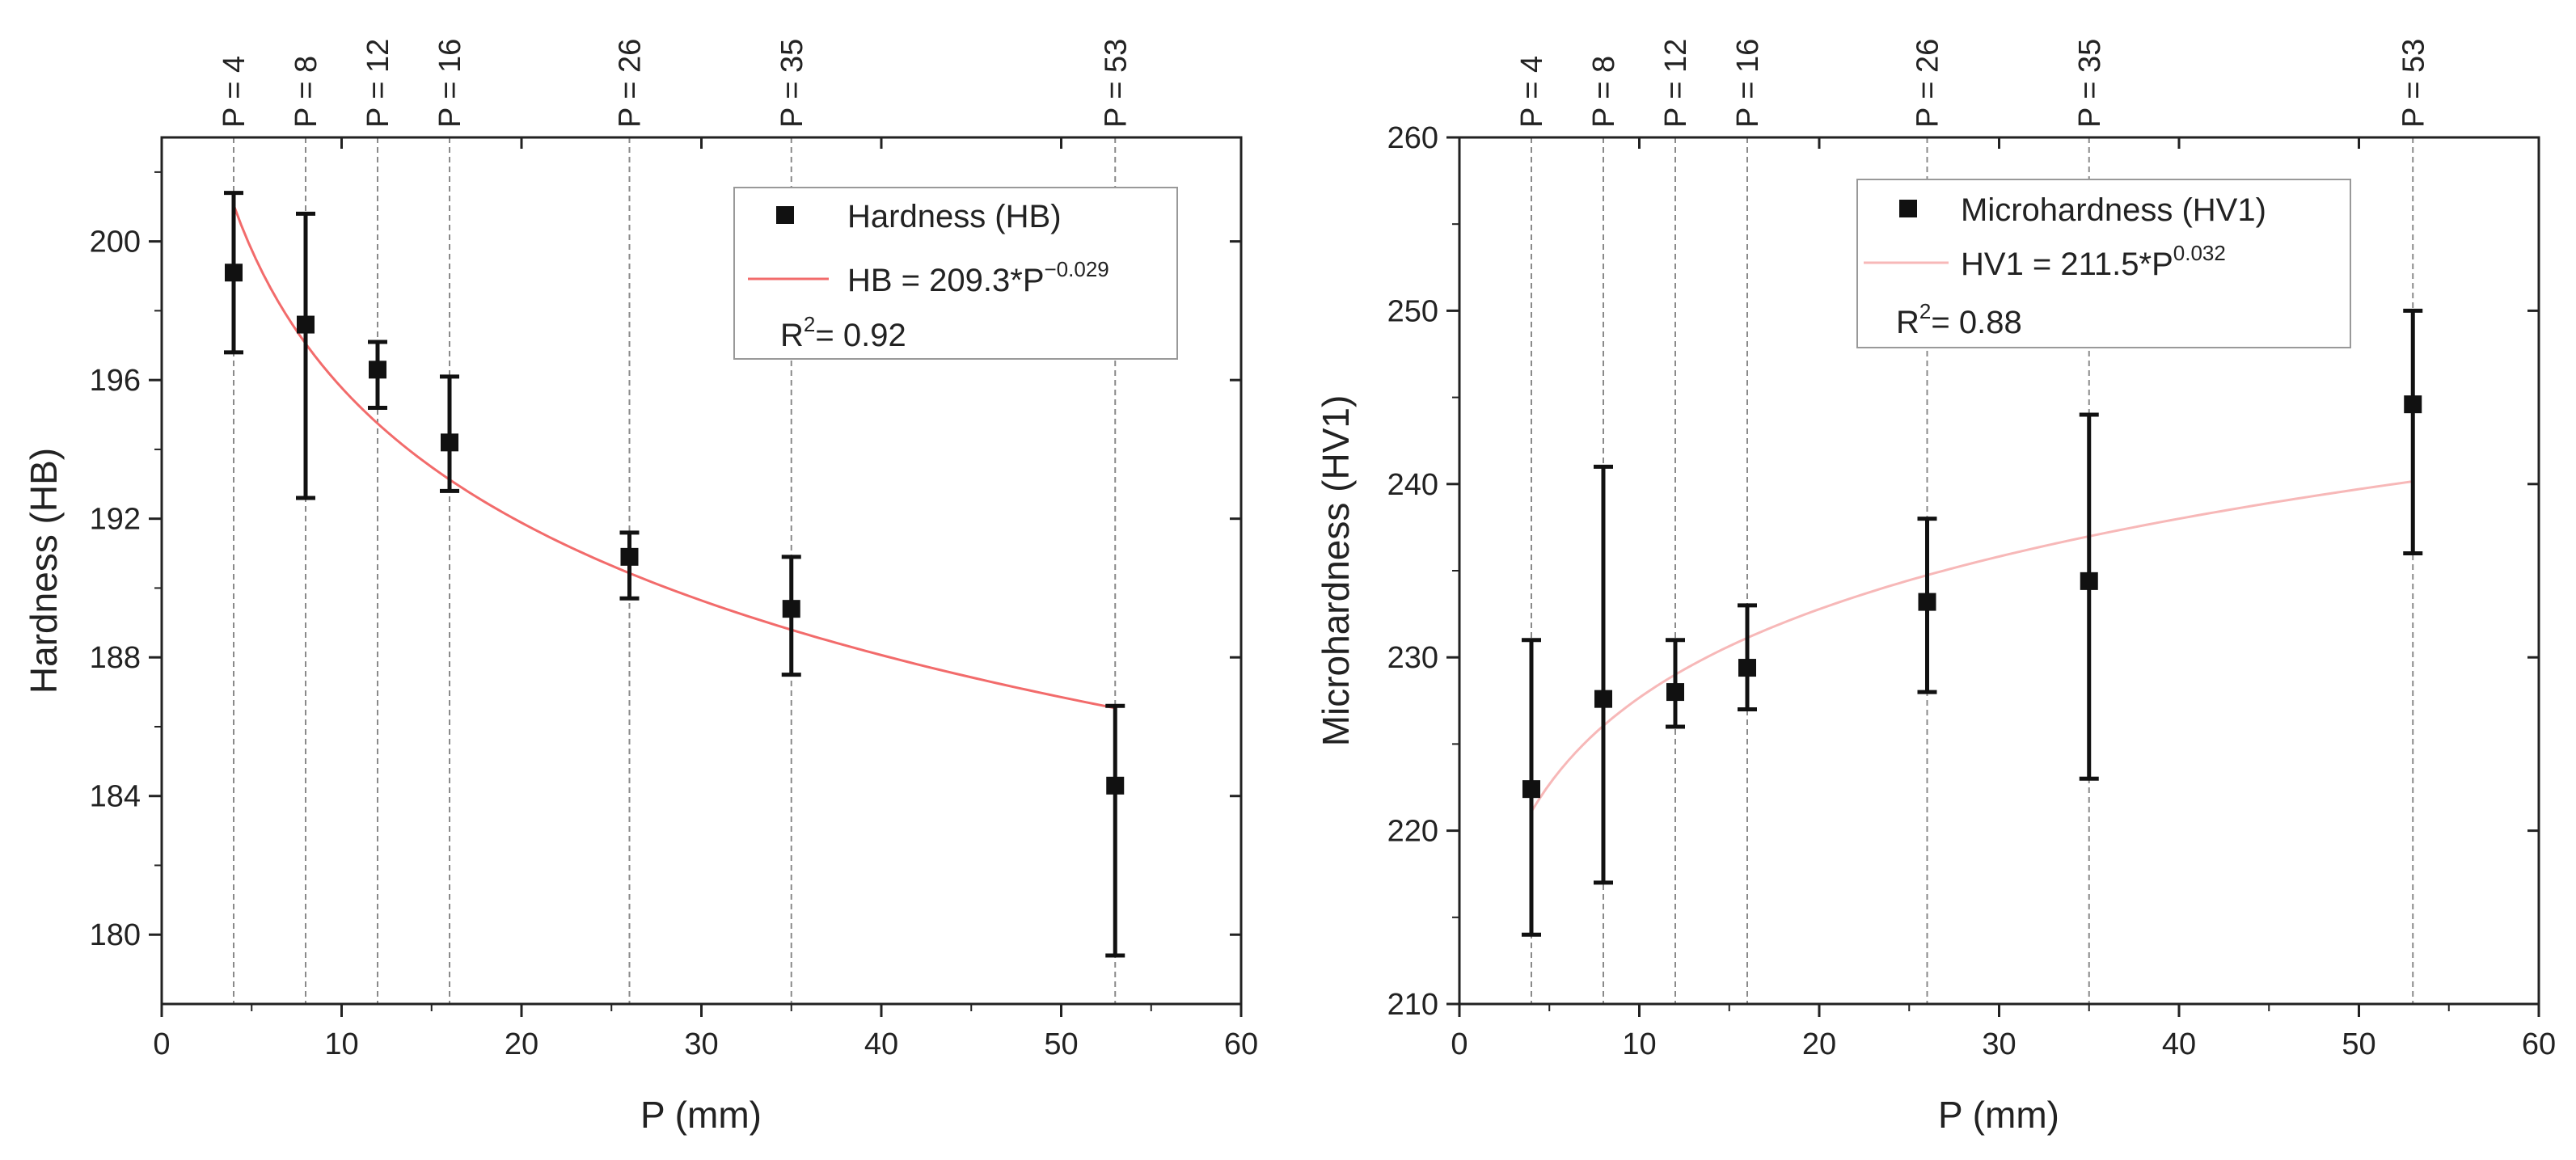 Image resolution: width=2576 pixels, height=1160 pixels. Describe the element at coordinates (1336, 571) in the screenshot. I see `y-axis-title: Microhardness (HV1)` at that location.